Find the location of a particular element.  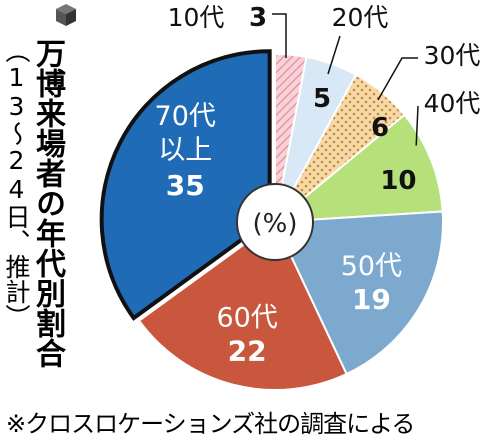

cube-logo-icon is located at coordinates (66, 15).